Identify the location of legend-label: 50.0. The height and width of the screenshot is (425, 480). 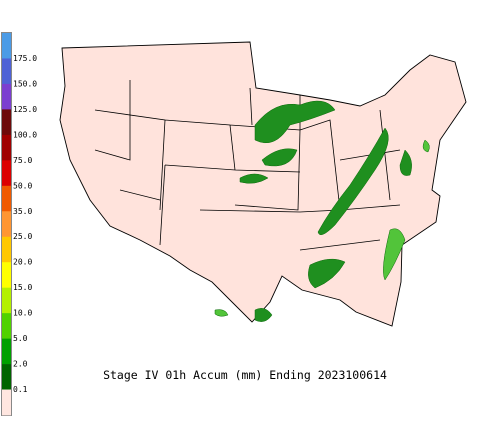
(22, 185).